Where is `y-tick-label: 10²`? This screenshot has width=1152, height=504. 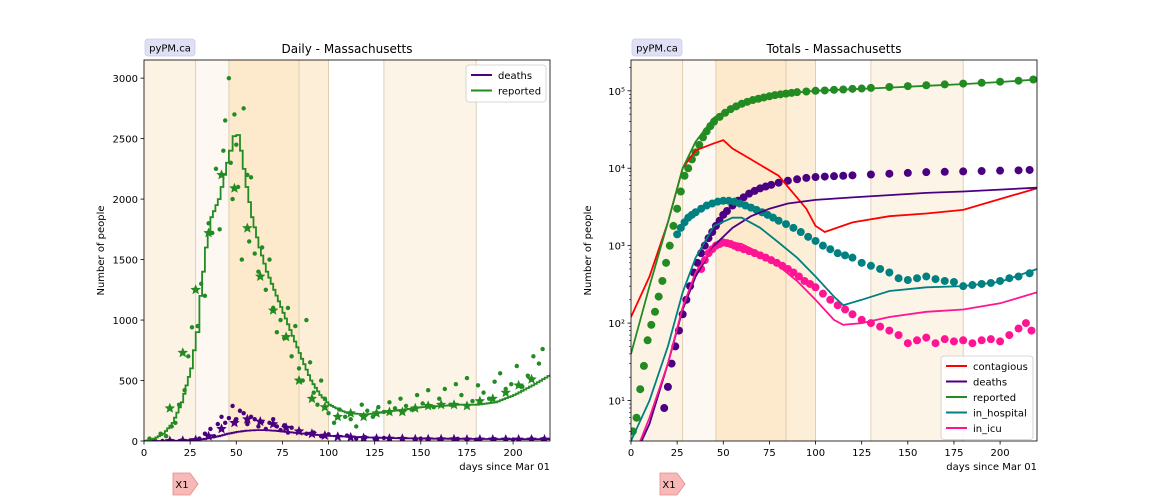 y-tick-label: 10² is located at coordinates (616, 324).